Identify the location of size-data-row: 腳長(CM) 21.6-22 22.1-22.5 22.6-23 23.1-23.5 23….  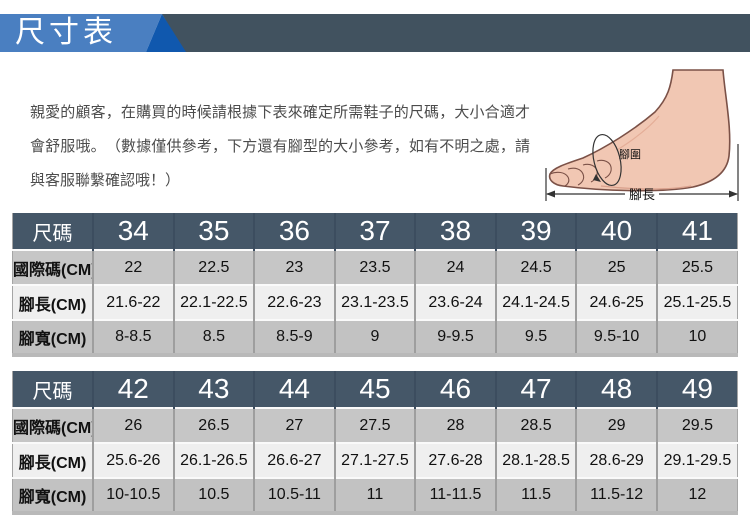
(375, 302).